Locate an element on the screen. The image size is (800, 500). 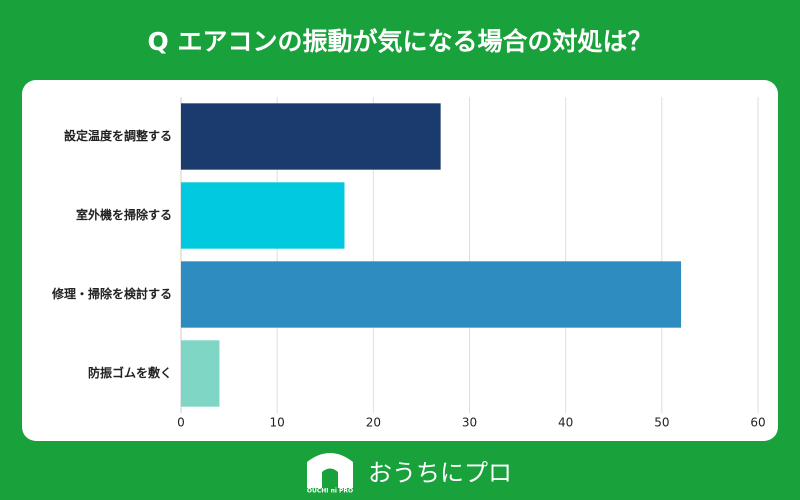
y-tick-label: 修理・掃除を検討する is located at coordinates (111, 293).